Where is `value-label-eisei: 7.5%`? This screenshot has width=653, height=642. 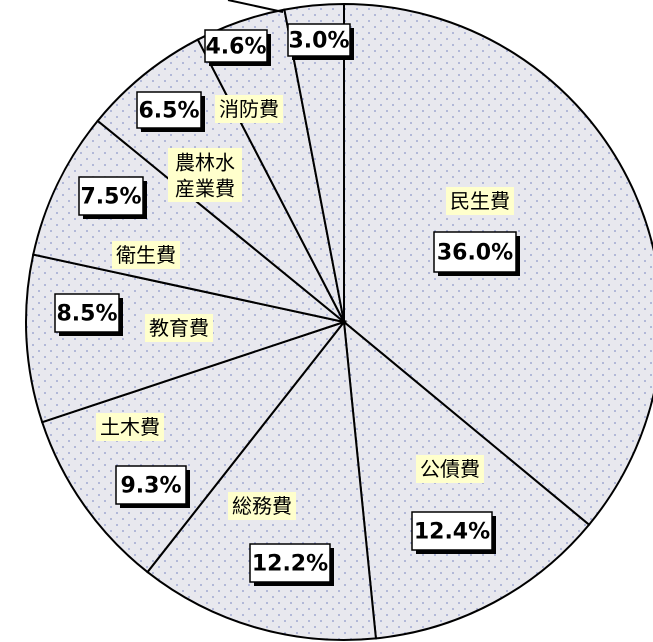
value-label-eisei: 7.5% is located at coordinates (110, 197).